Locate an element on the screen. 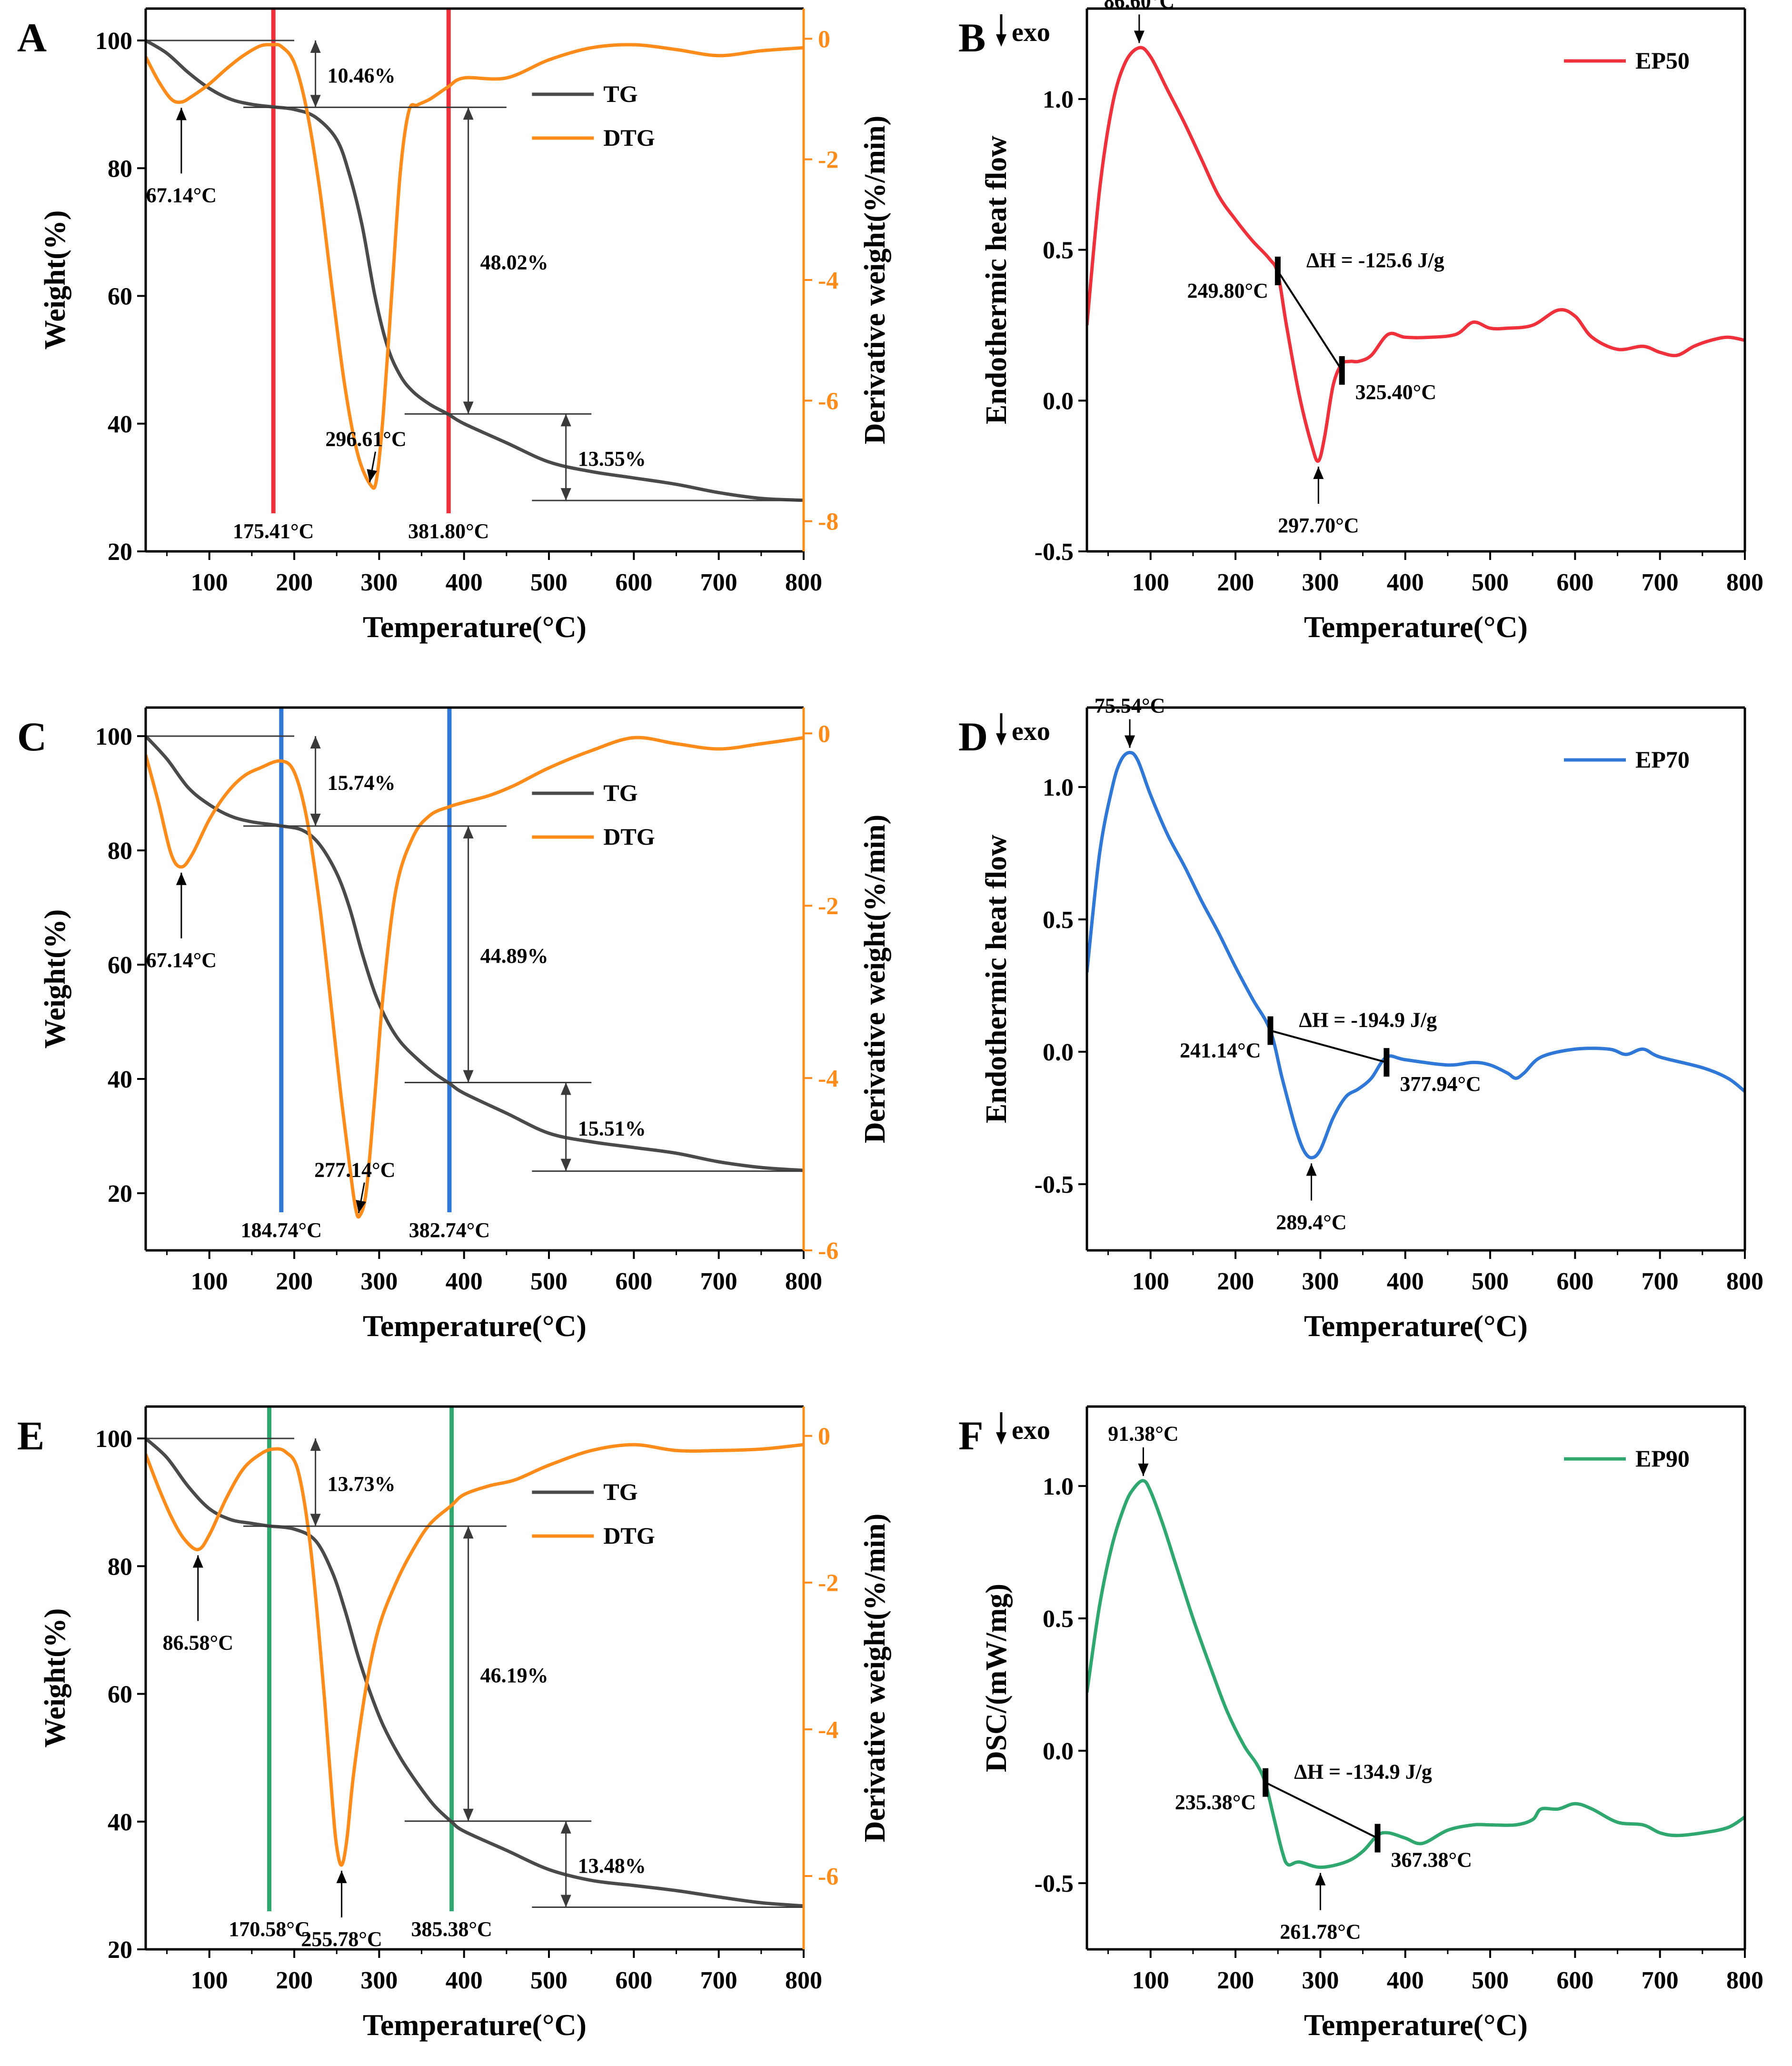  loss-2-label: 48.02% is located at coordinates (514, 262).